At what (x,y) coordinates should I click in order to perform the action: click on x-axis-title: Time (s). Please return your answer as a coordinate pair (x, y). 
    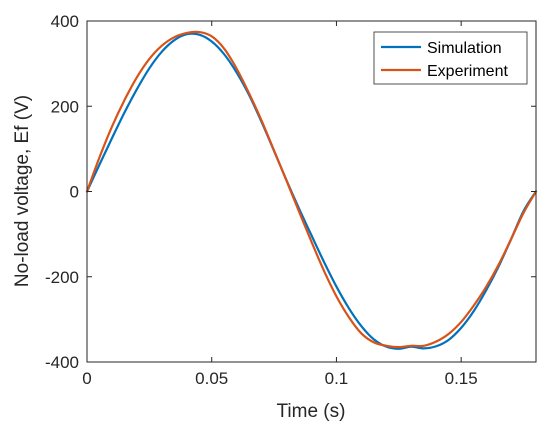
    Looking at the image, I should click on (311, 411).